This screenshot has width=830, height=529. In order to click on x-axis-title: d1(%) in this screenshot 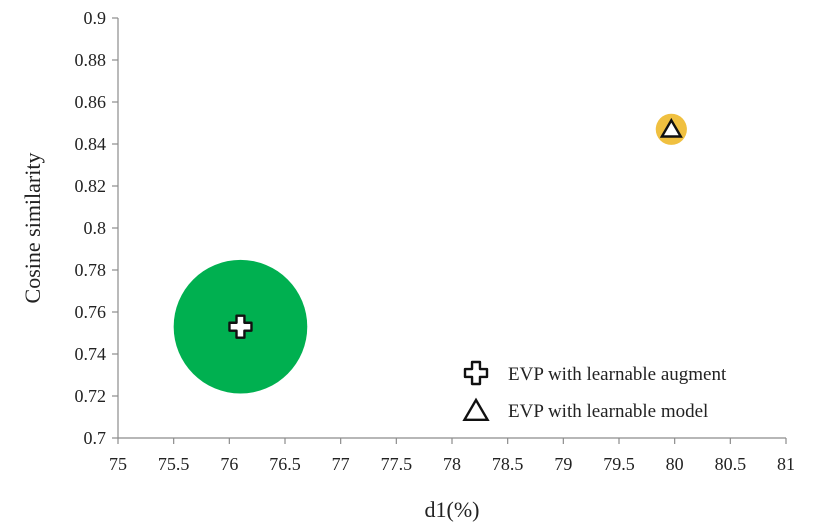, I will do `click(452, 509)`.